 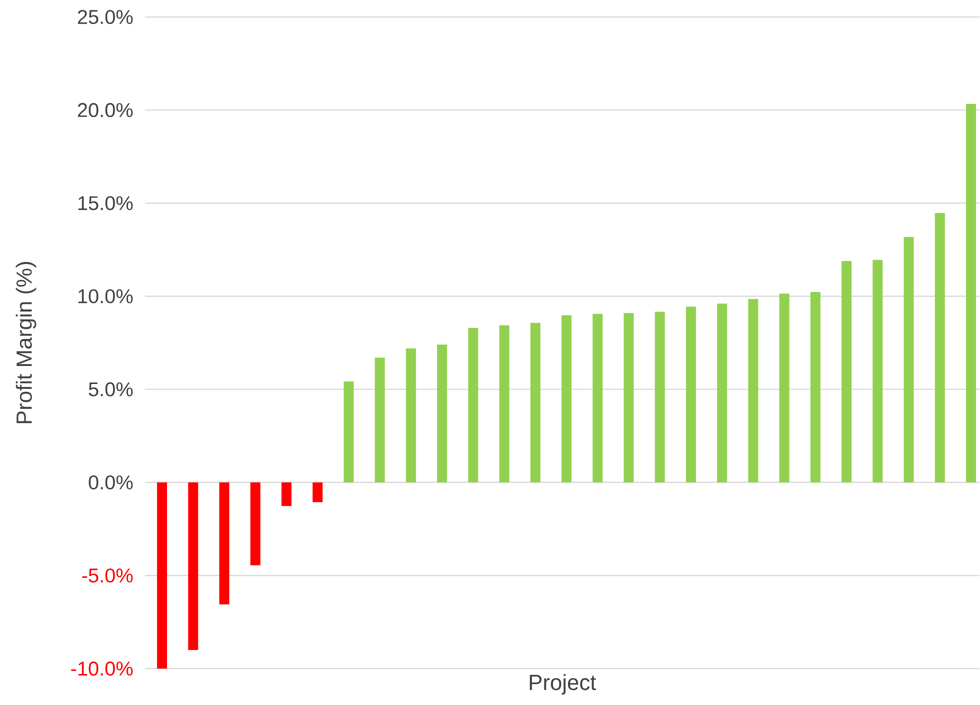 What do you see at coordinates (26, 343) in the screenshot?
I see `y-axis-title: Profit Margin (%)` at bounding box center [26, 343].